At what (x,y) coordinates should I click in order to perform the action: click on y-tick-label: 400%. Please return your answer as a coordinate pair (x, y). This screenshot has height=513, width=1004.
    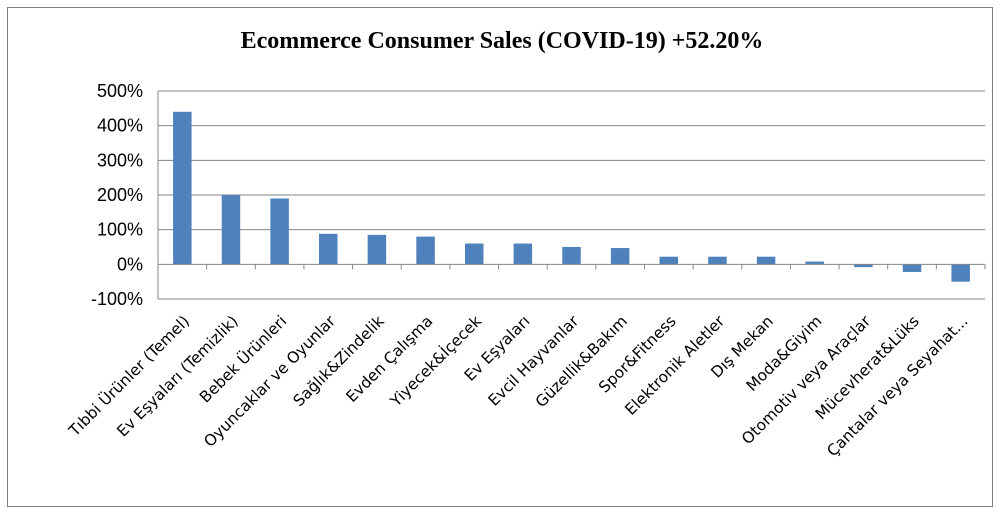
    Looking at the image, I should click on (120, 126).